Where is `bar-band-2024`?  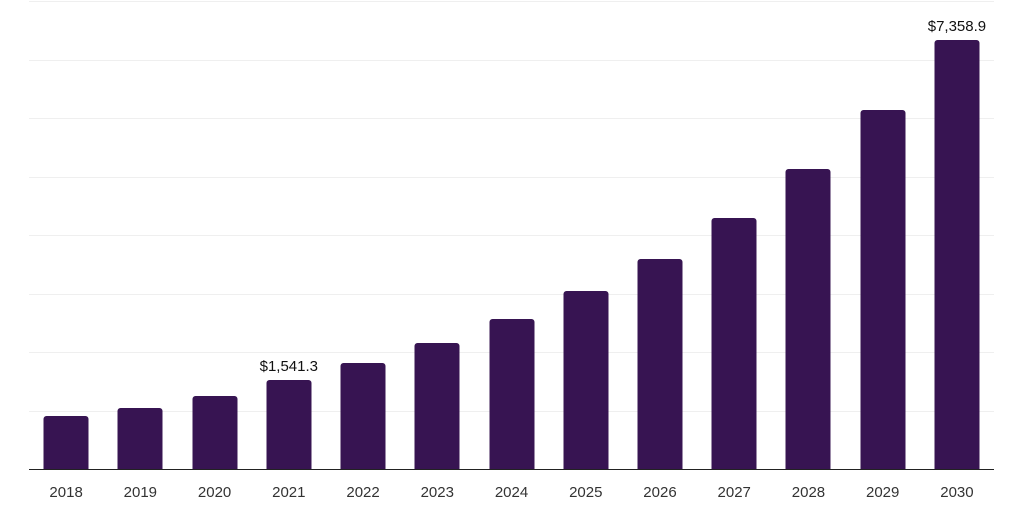
bar-band-2024 is located at coordinates (511, 236).